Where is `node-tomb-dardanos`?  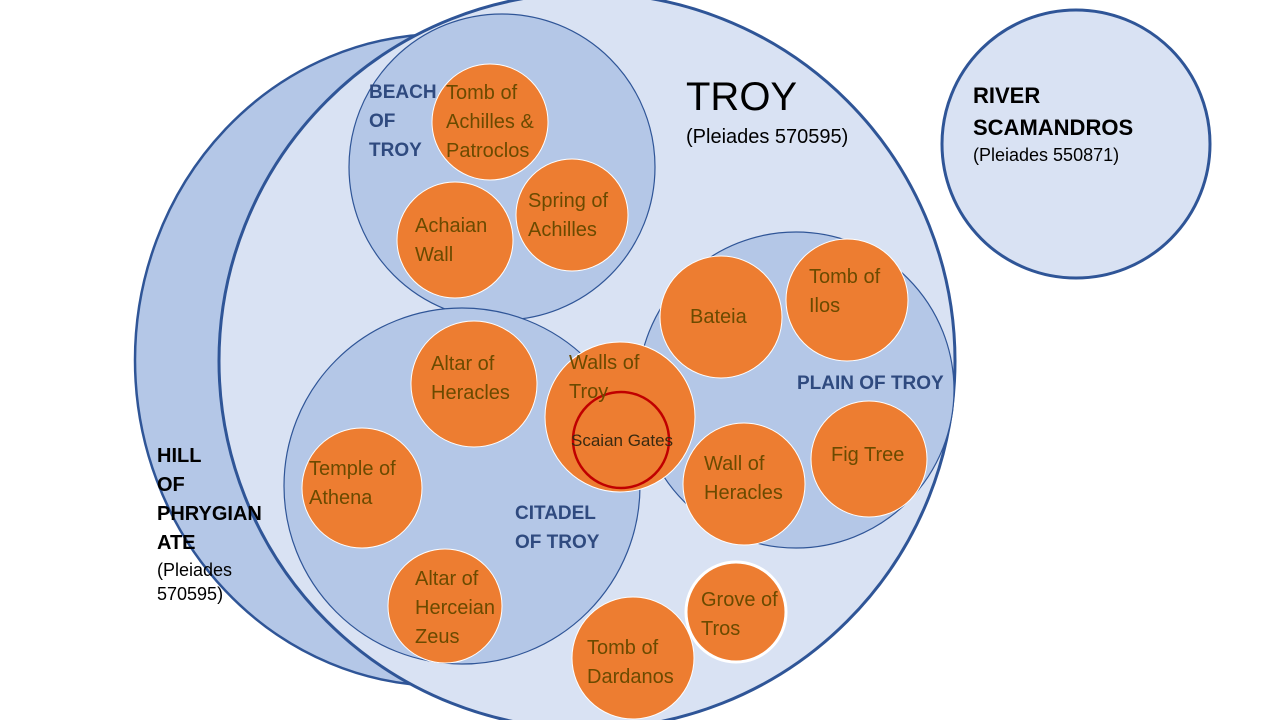
node-tomb-dardanos is located at coordinates (633, 658).